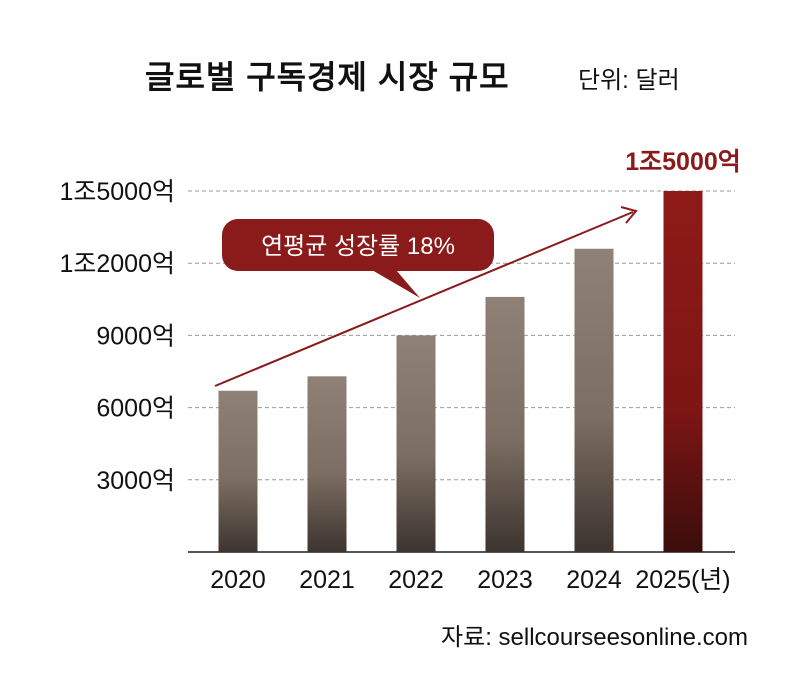 The image size is (800, 677). What do you see at coordinates (629, 80) in the screenshot?
I see `unit-label: 단위: 달러` at bounding box center [629, 80].